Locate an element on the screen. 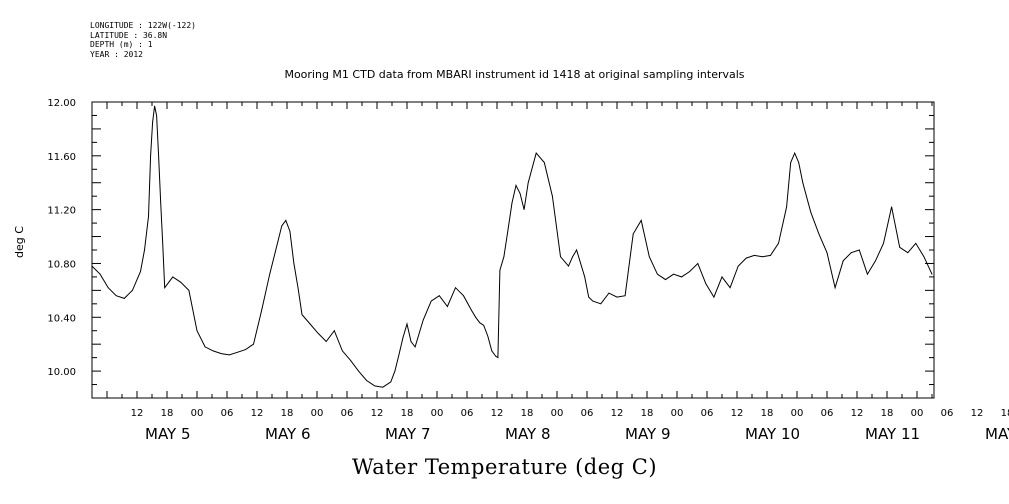  x-day-label: MAY 10 is located at coordinates (772, 434).